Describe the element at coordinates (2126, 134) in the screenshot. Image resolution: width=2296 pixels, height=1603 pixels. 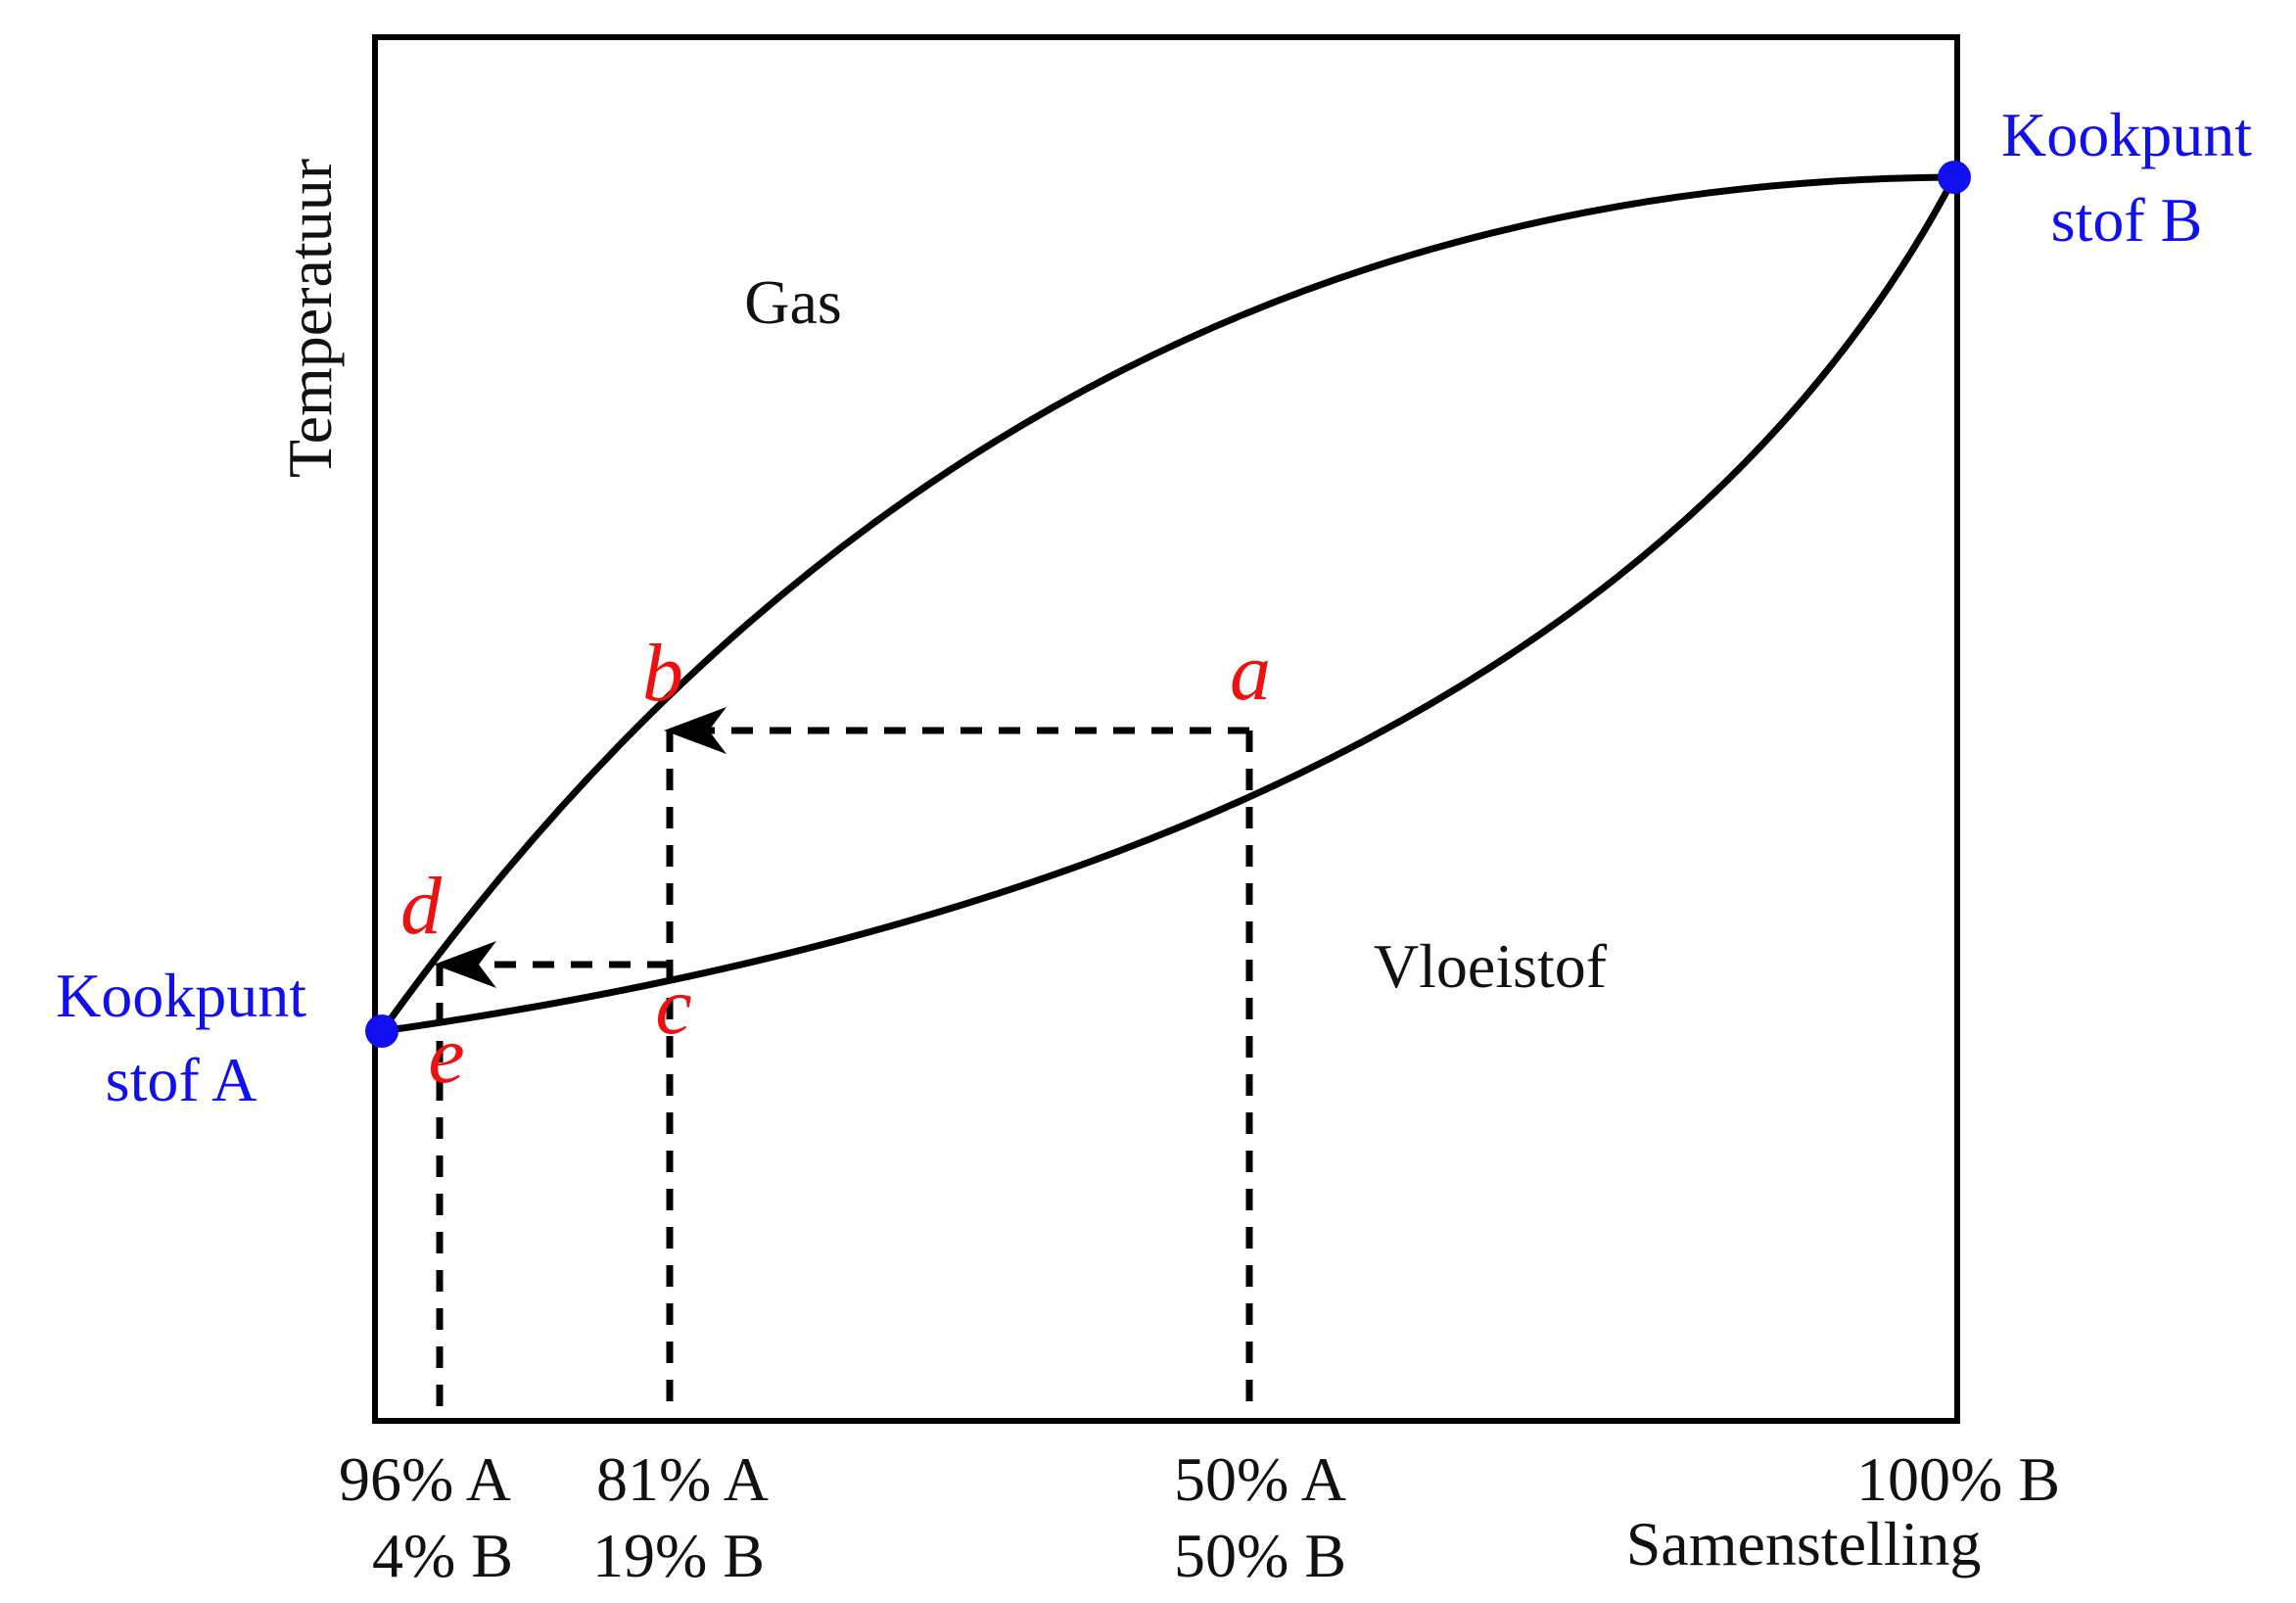
I see `boiling-point-b-label-line1: Kookpunt` at that location.